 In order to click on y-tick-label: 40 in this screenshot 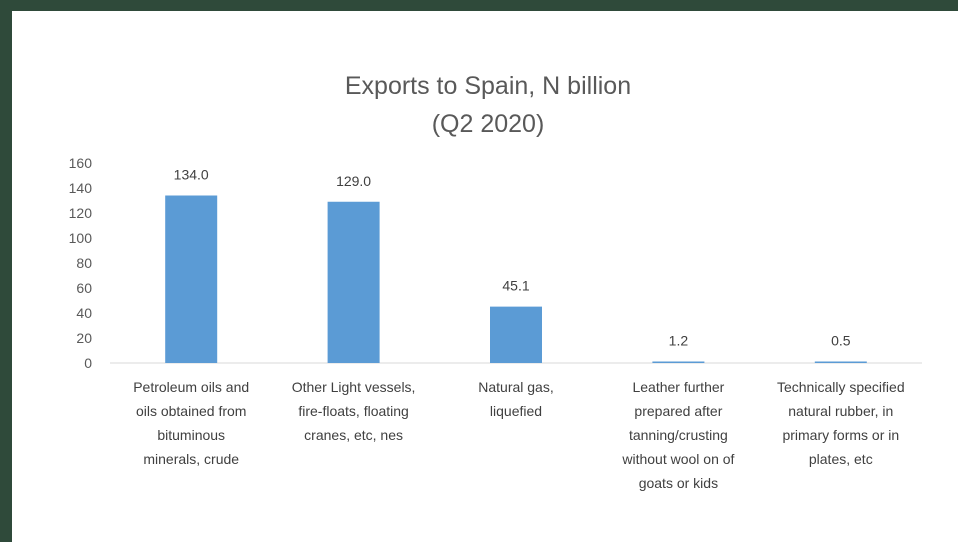, I will do `click(84, 313)`.